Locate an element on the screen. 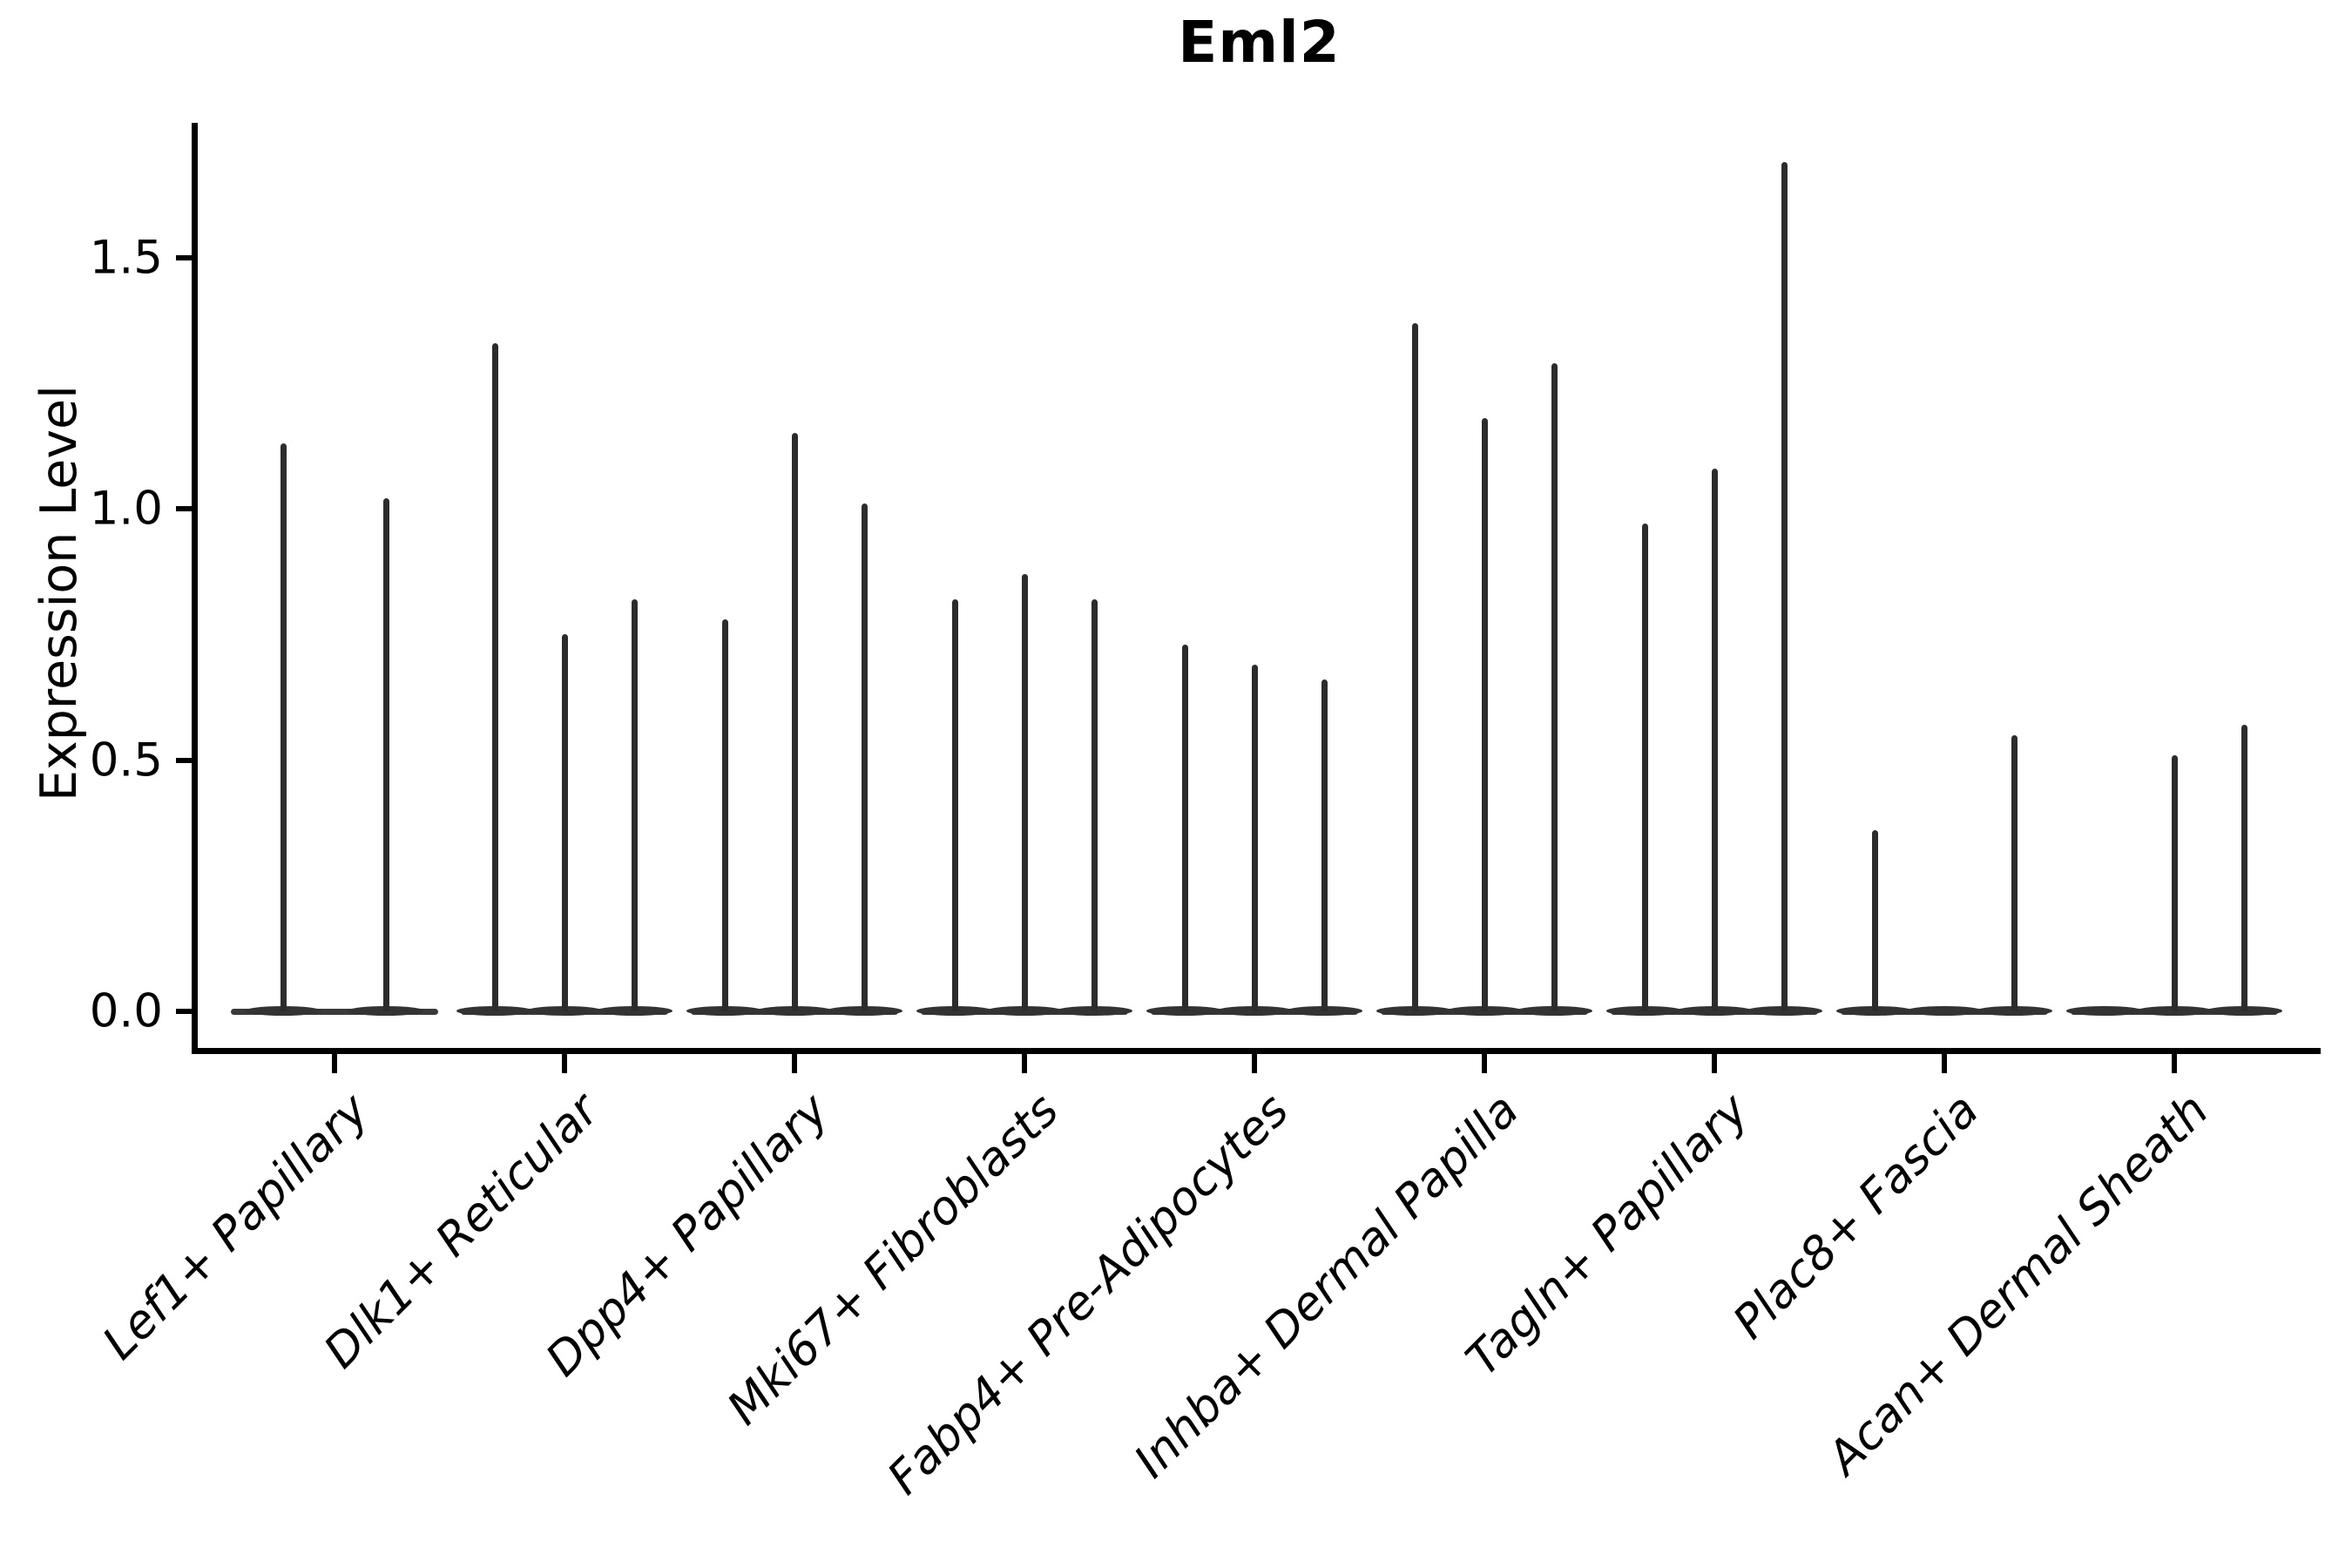  y-tick-label: 1.0 is located at coordinates (126, 509).